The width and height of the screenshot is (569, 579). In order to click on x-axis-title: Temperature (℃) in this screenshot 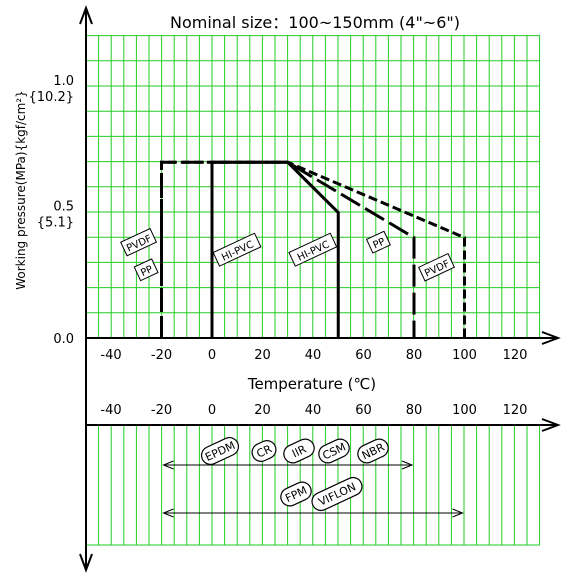, I will do `click(311, 384)`.